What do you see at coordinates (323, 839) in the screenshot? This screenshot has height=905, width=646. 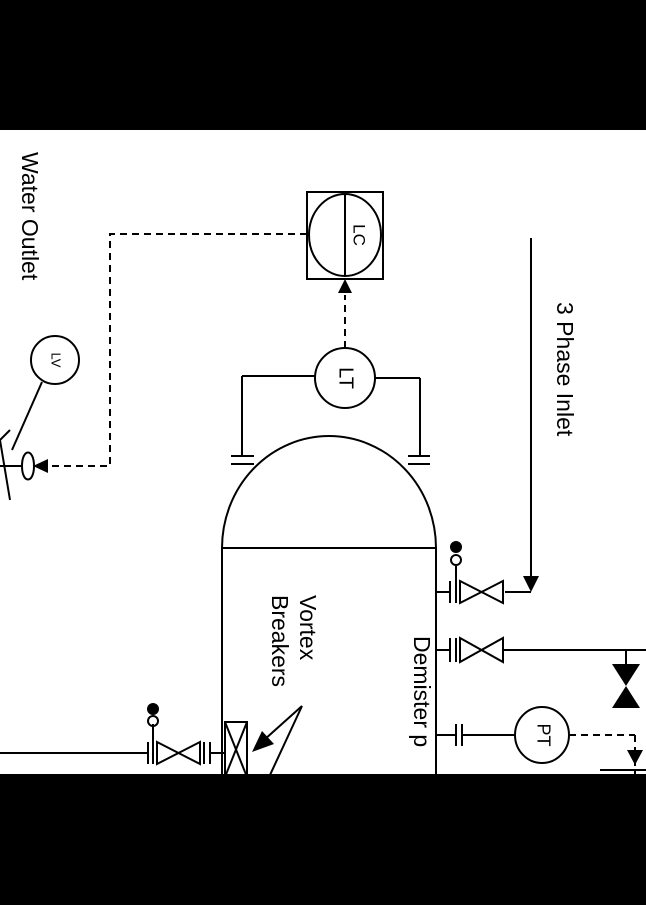 I see `bottom-letterbox-bar` at bounding box center [323, 839].